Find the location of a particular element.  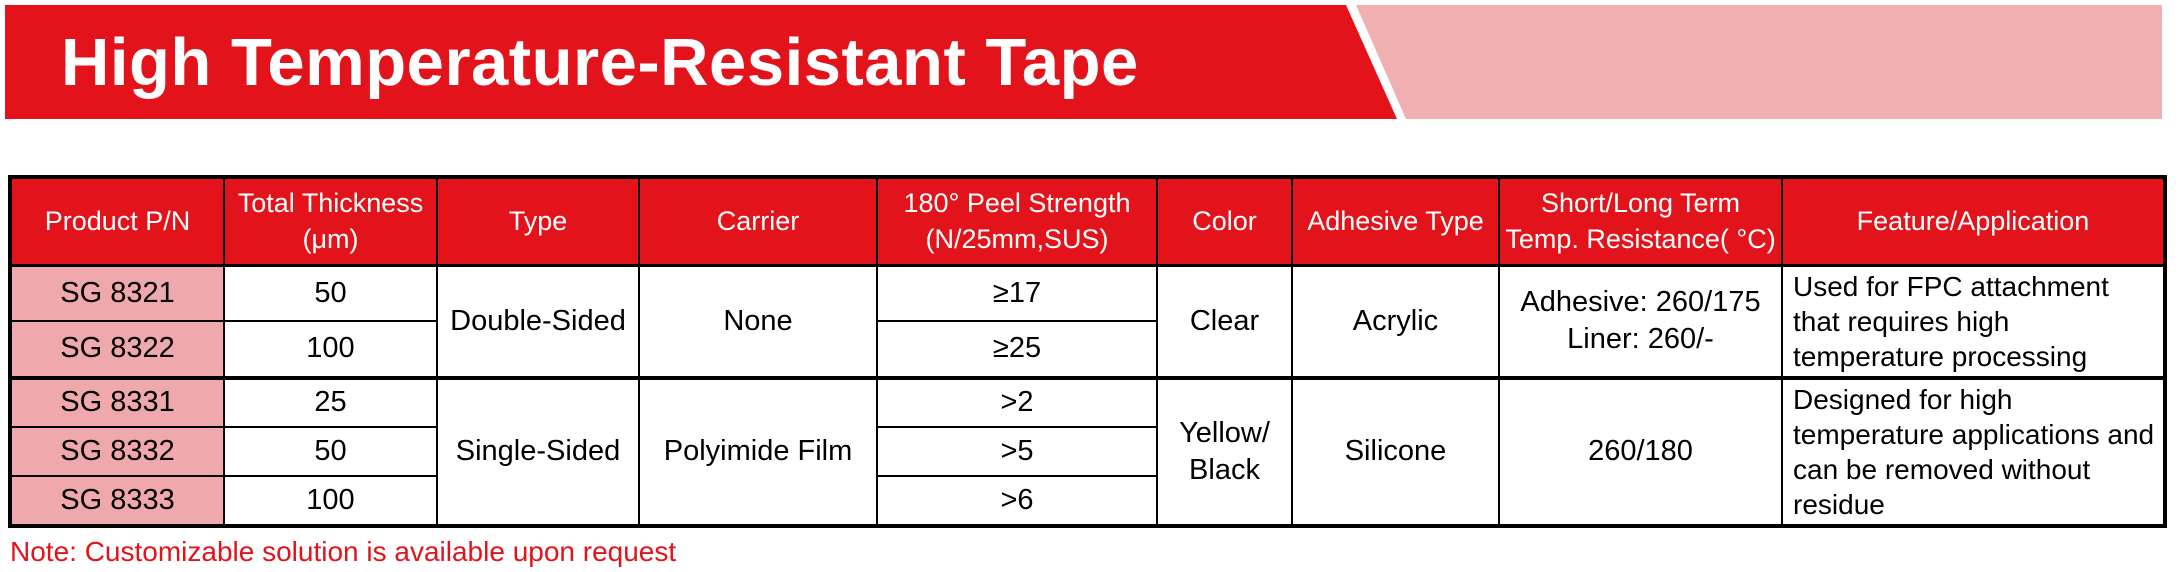

cell-product-pn: SG 8333 is located at coordinates (117, 501).